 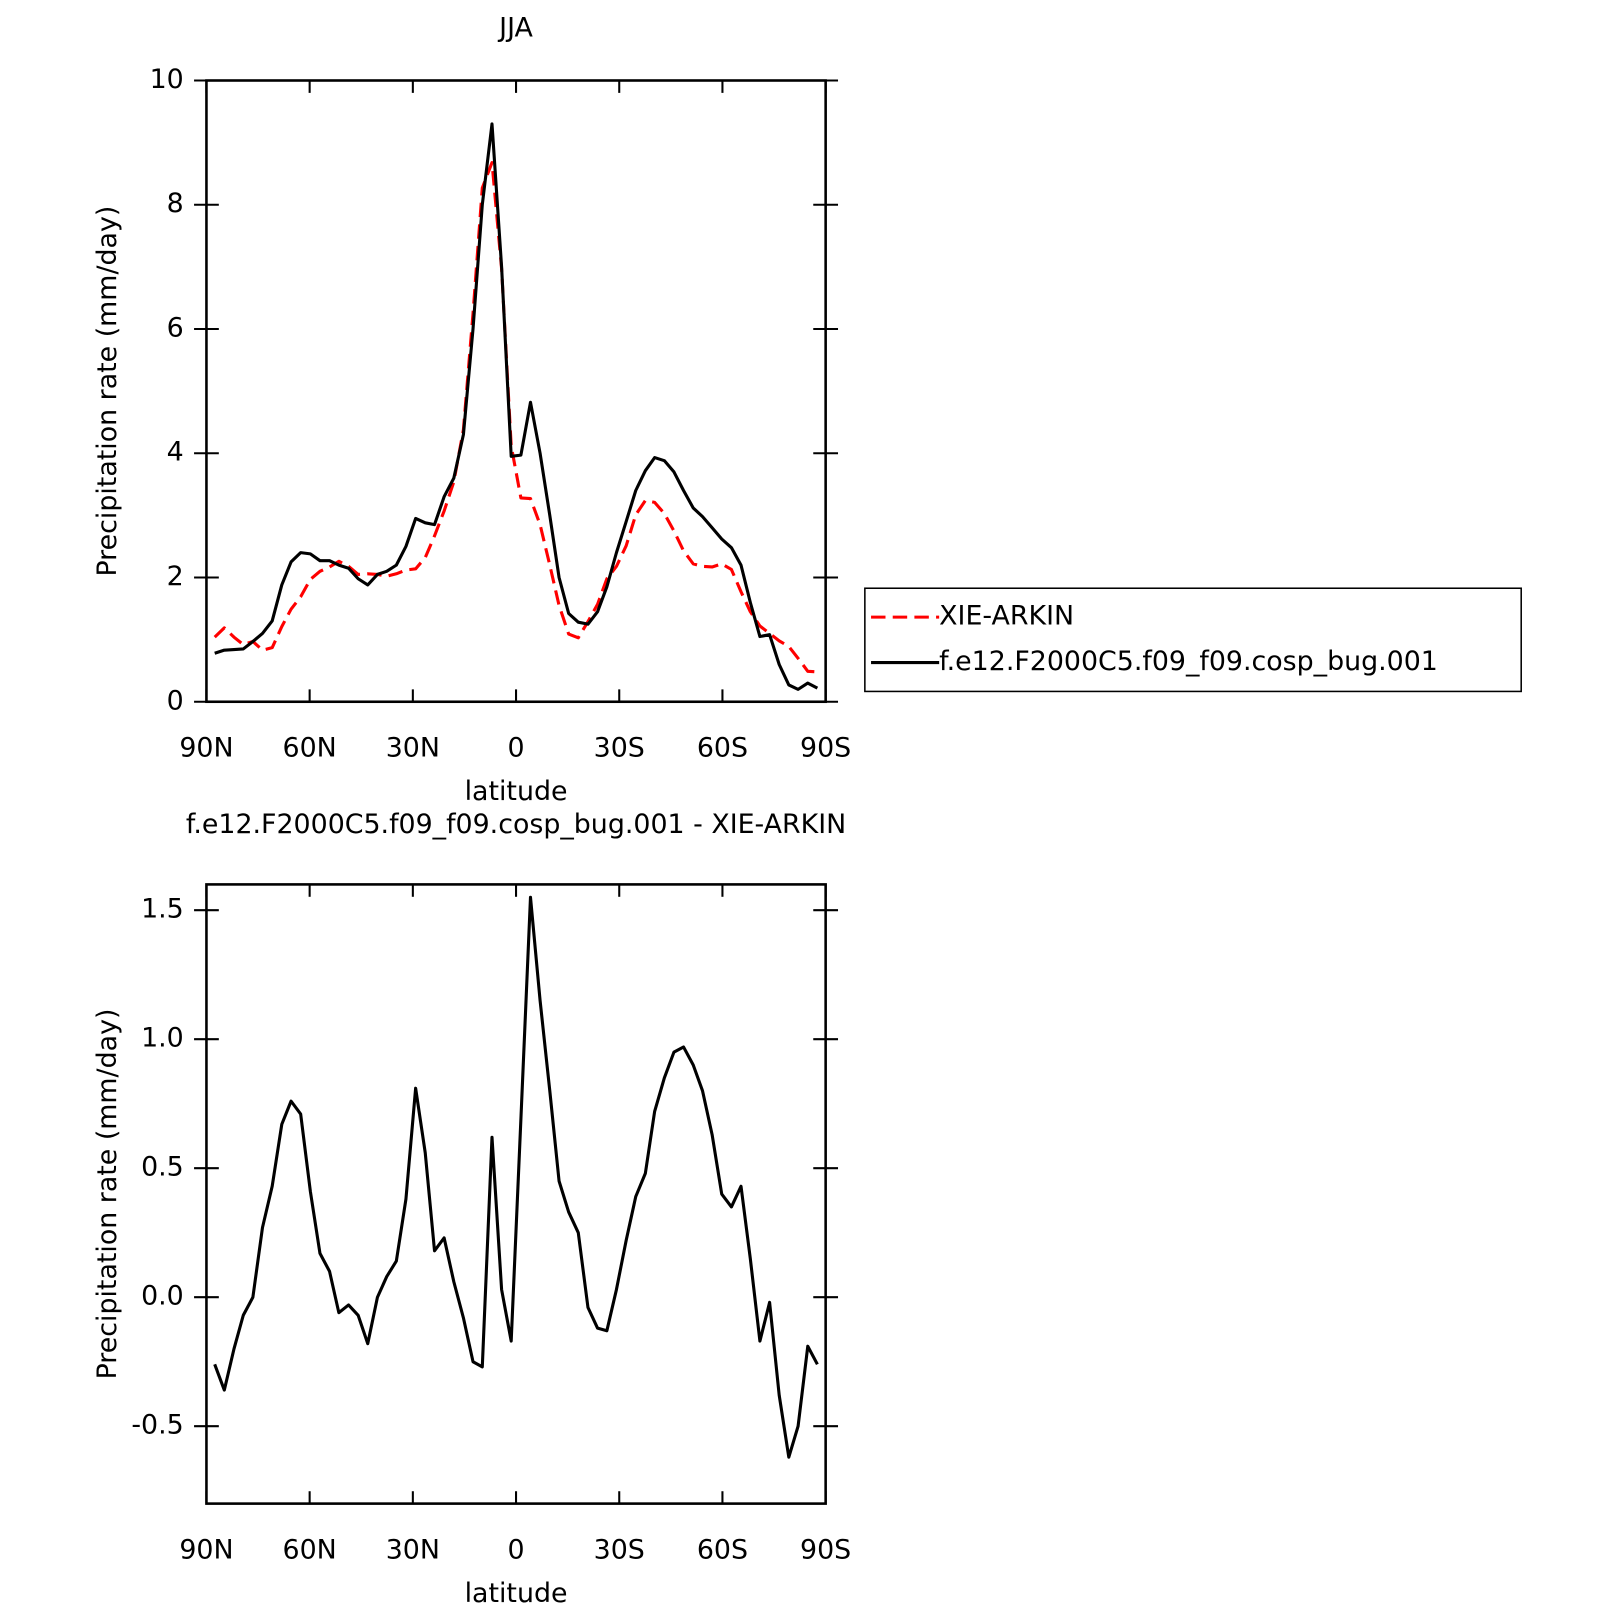 I want to click on y-tick-label: 0, so click(x=175, y=700).